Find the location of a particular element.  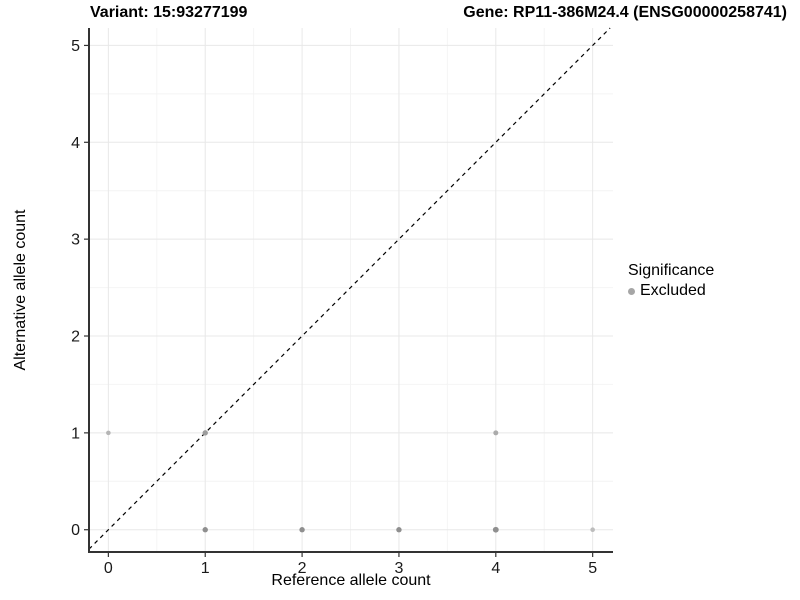

legend-item-excluded: Excluded is located at coordinates (671, 291).